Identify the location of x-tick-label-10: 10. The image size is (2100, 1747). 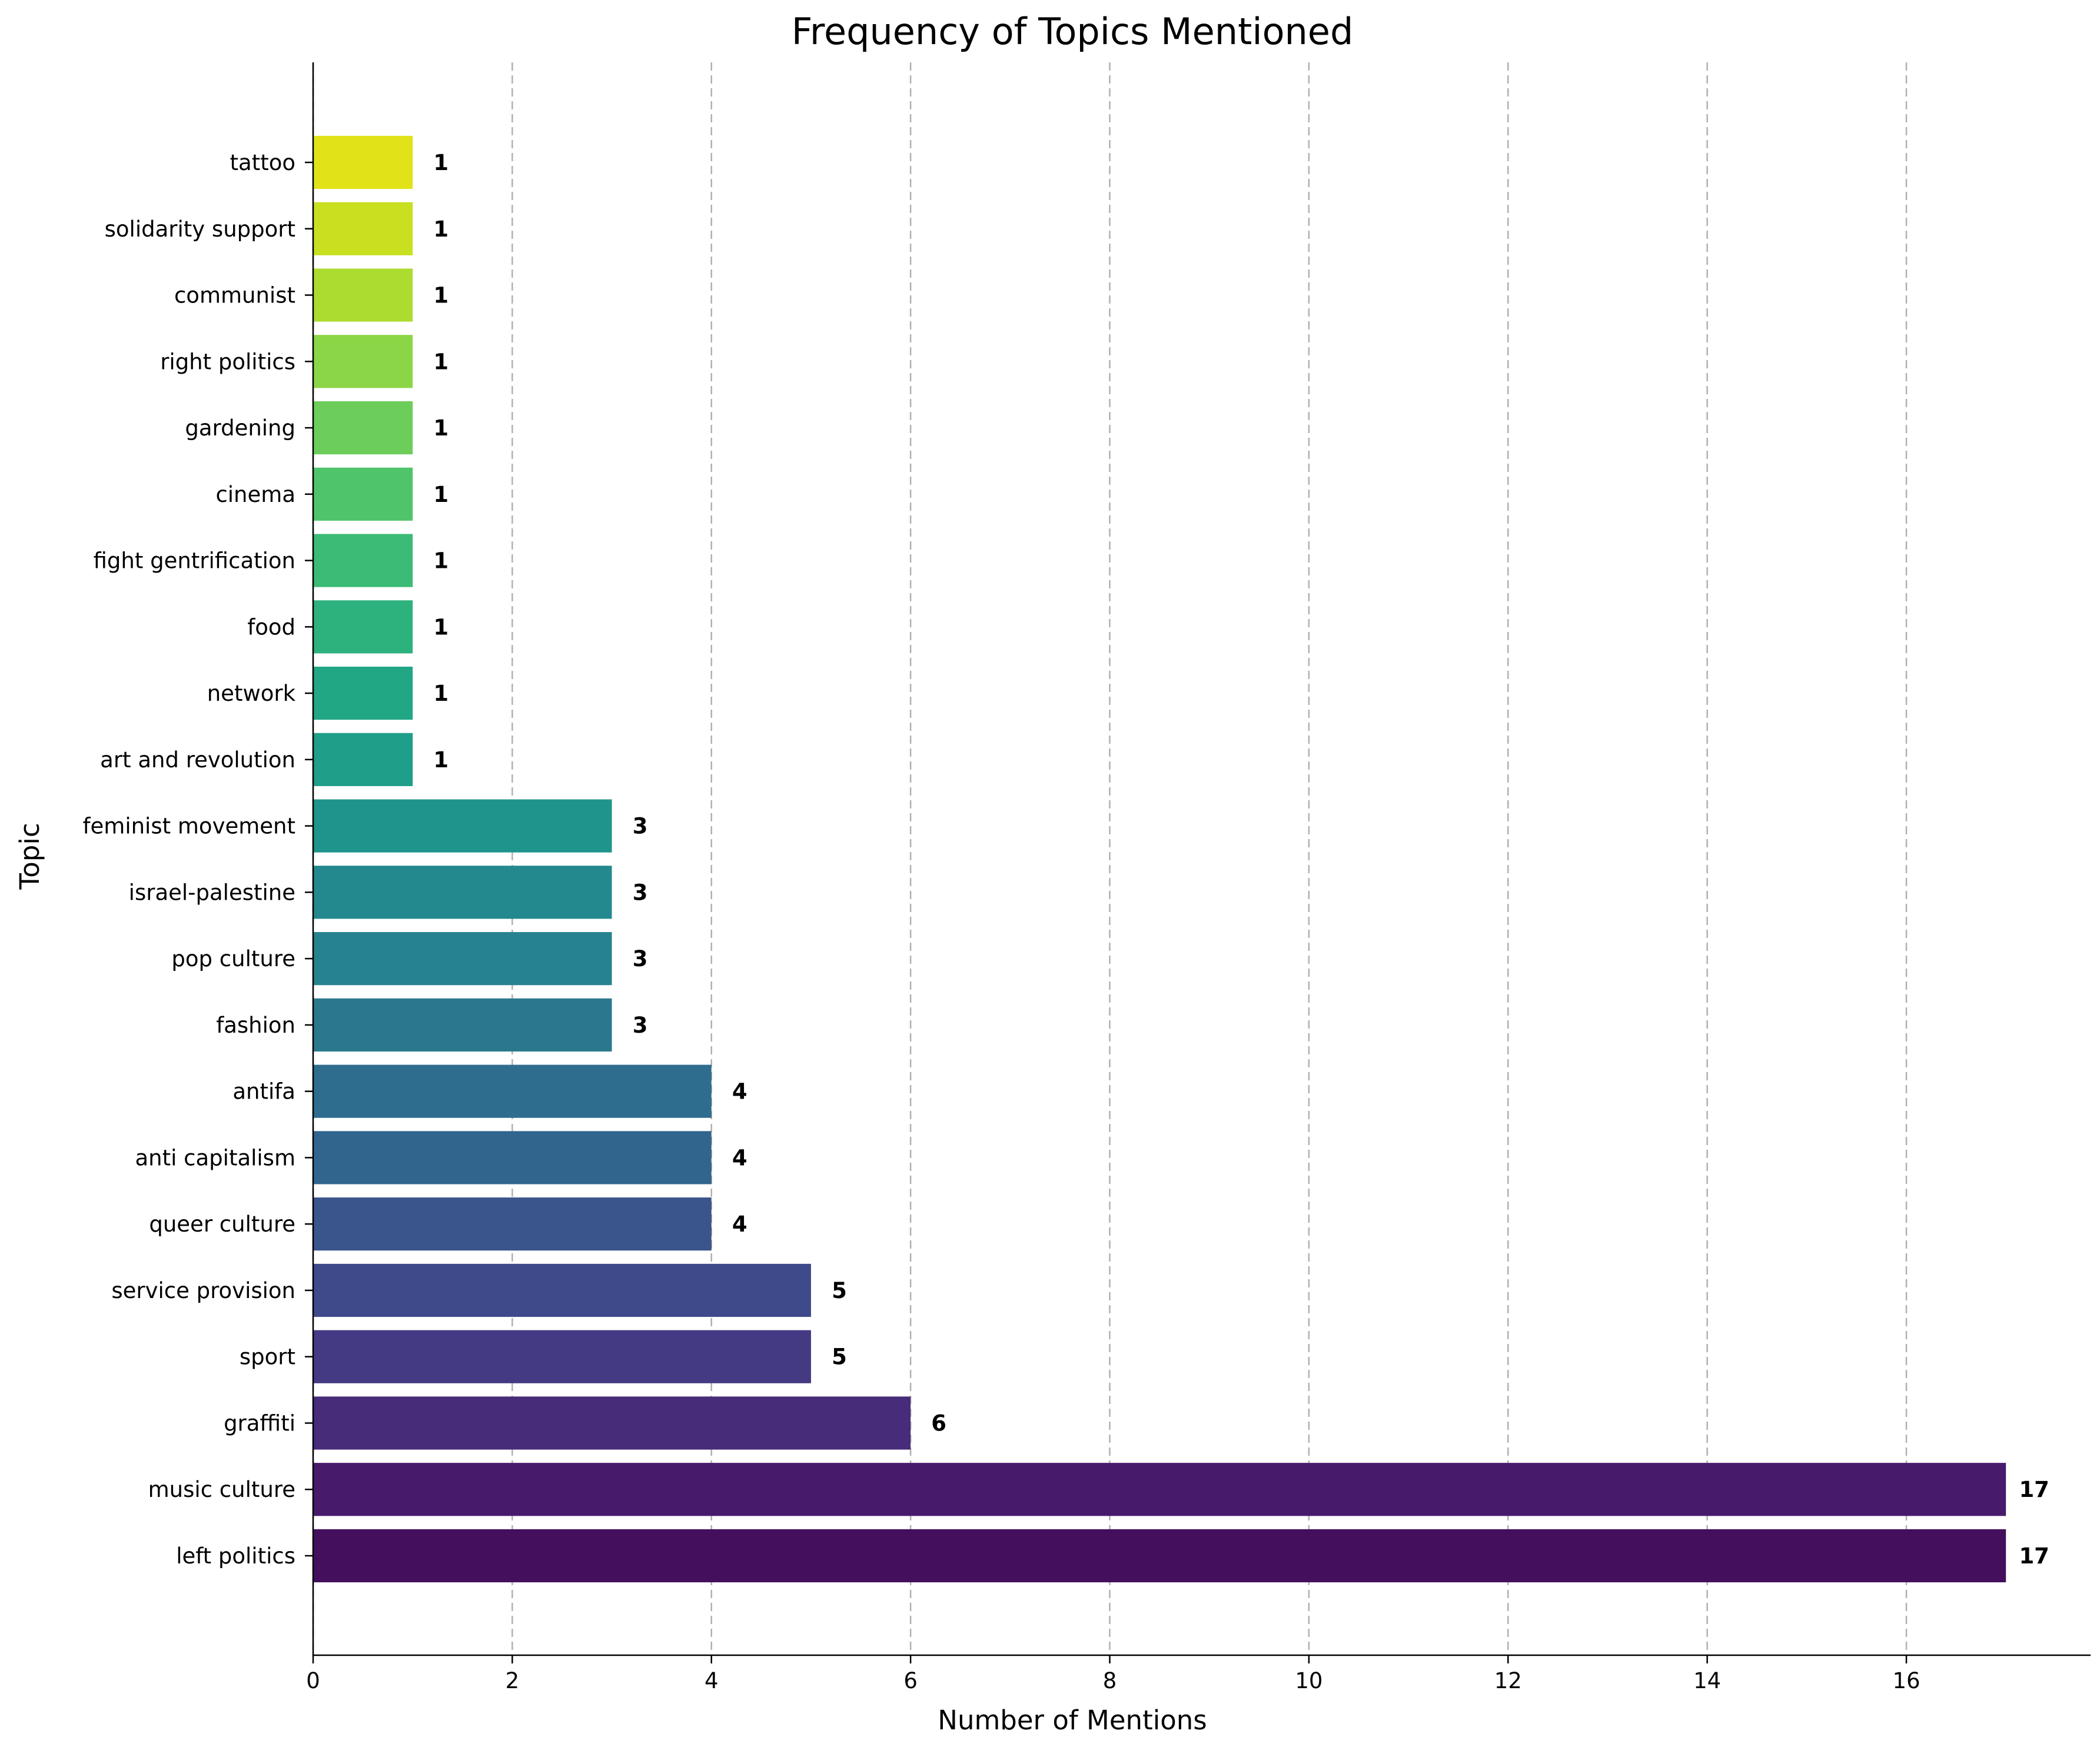
(1309, 1680).